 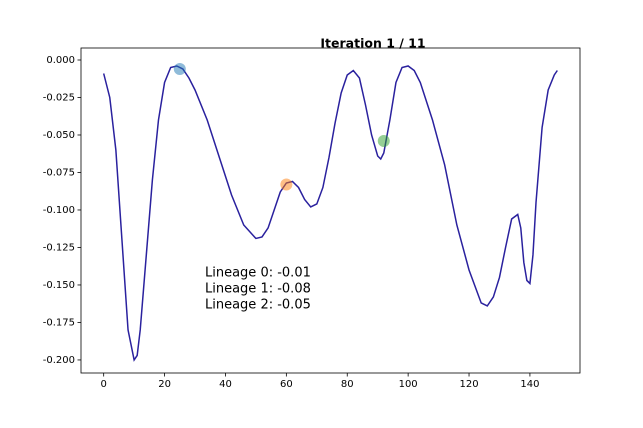 I want to click on annotation: Lineage 0: -0.01, so click(x=258, y=273).